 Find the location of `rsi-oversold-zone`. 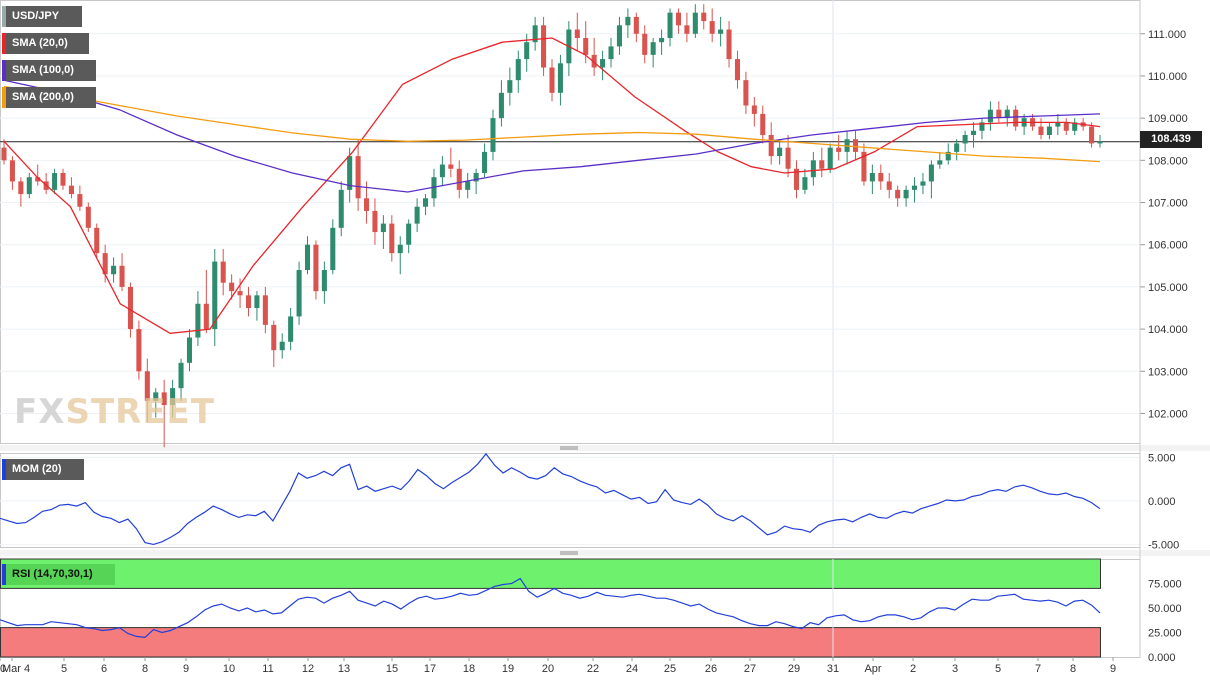

rsi-oversold-zone is located at coordinates (550, 642).